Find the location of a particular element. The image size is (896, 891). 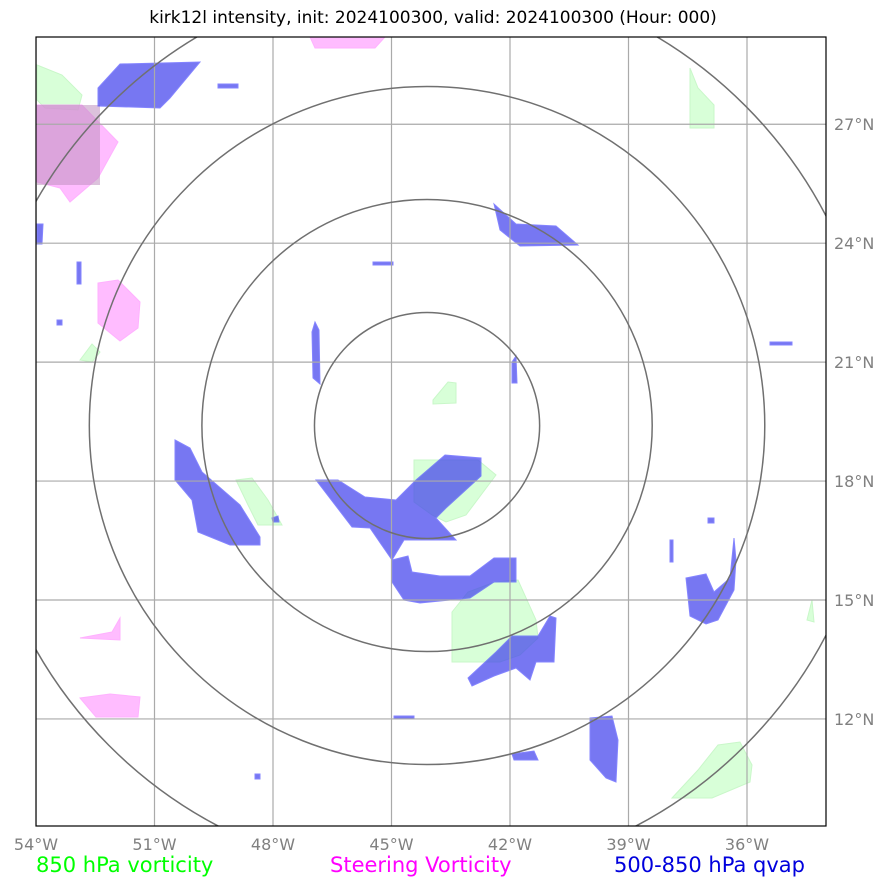

latitude-tick-labels: 27°N 24°N 21°N 18°N 15°N 12°N is located at coordinates (854, 422).